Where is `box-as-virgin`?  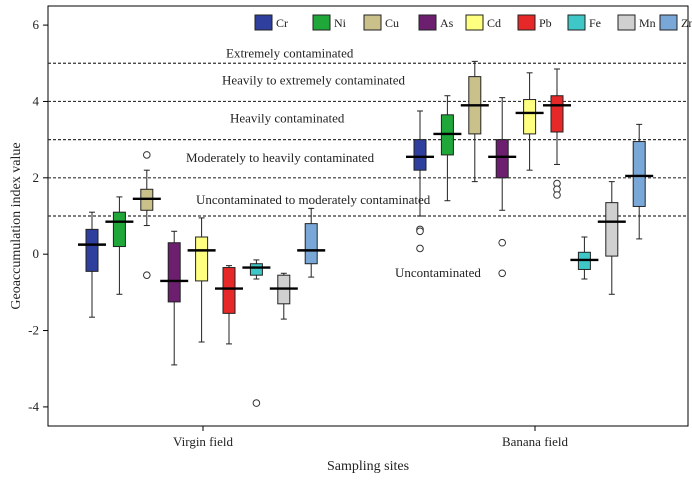
box-as-virgin is located at coordinates (174, 298).